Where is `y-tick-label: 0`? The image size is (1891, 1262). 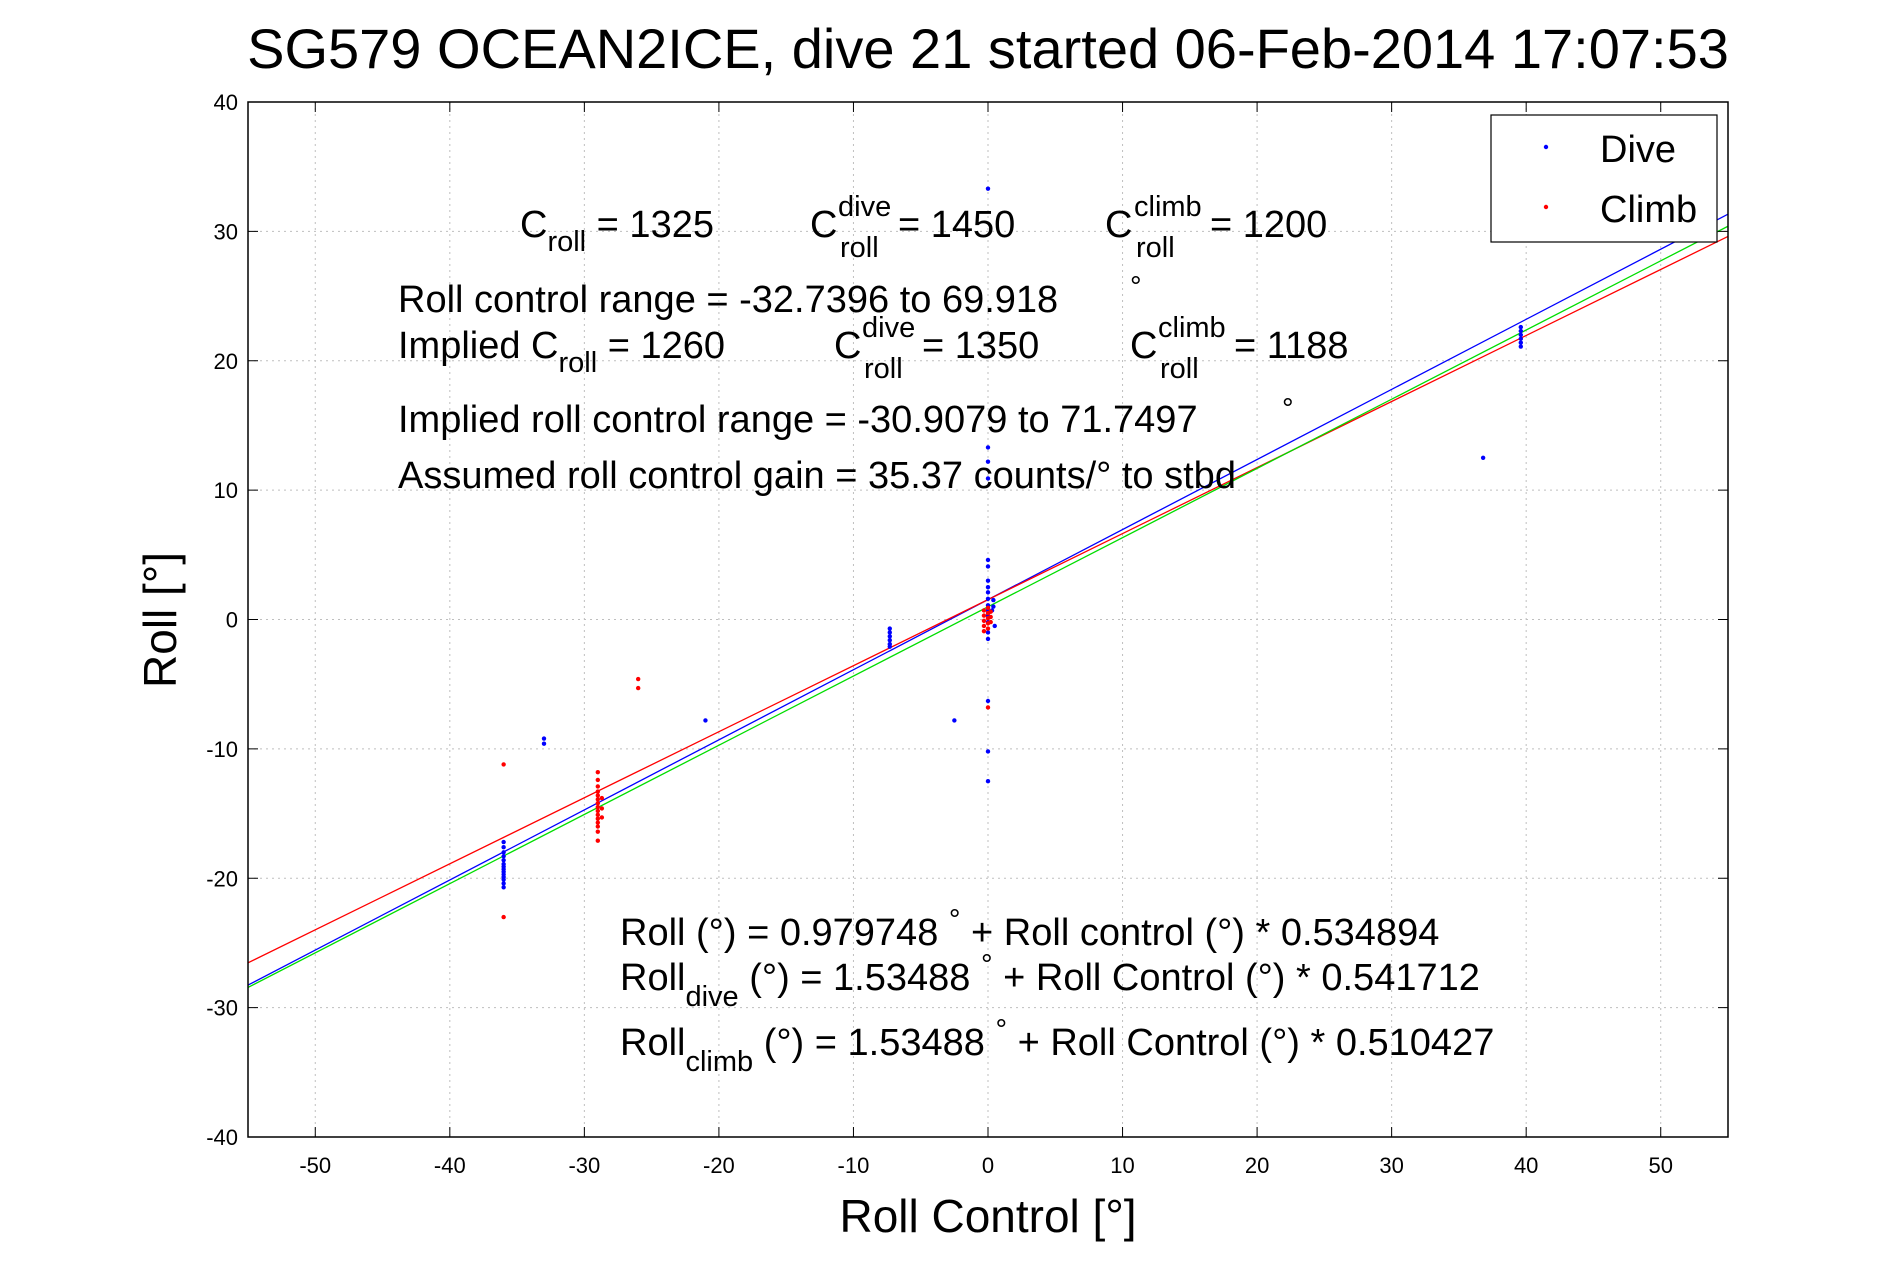
y-tick-label: 0 is located at coordinates (232, 620).